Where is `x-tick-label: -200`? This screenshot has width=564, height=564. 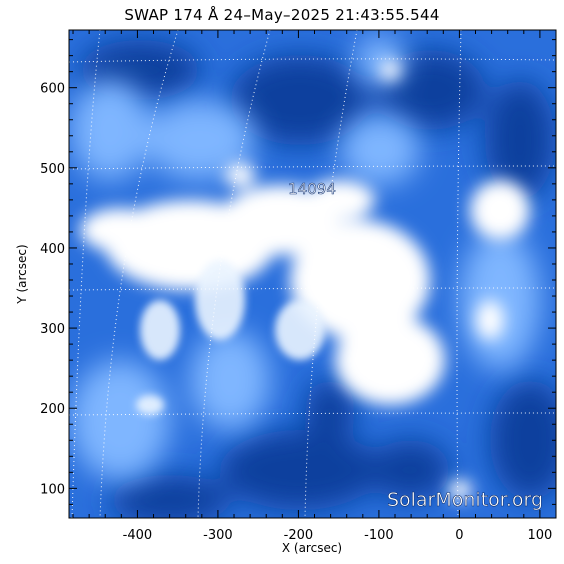
x-tick-label: -200 is located at coordinates (299, 535).